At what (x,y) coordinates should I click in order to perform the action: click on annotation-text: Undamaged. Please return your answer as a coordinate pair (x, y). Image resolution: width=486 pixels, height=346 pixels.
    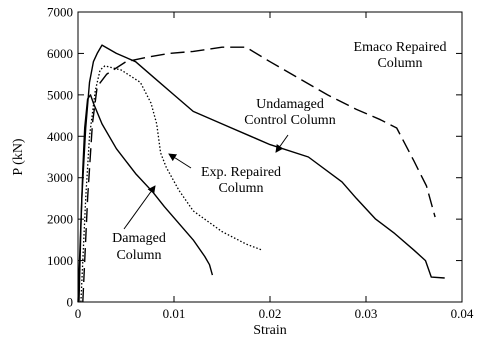
    Looking at the image, I should click on (290, 104).